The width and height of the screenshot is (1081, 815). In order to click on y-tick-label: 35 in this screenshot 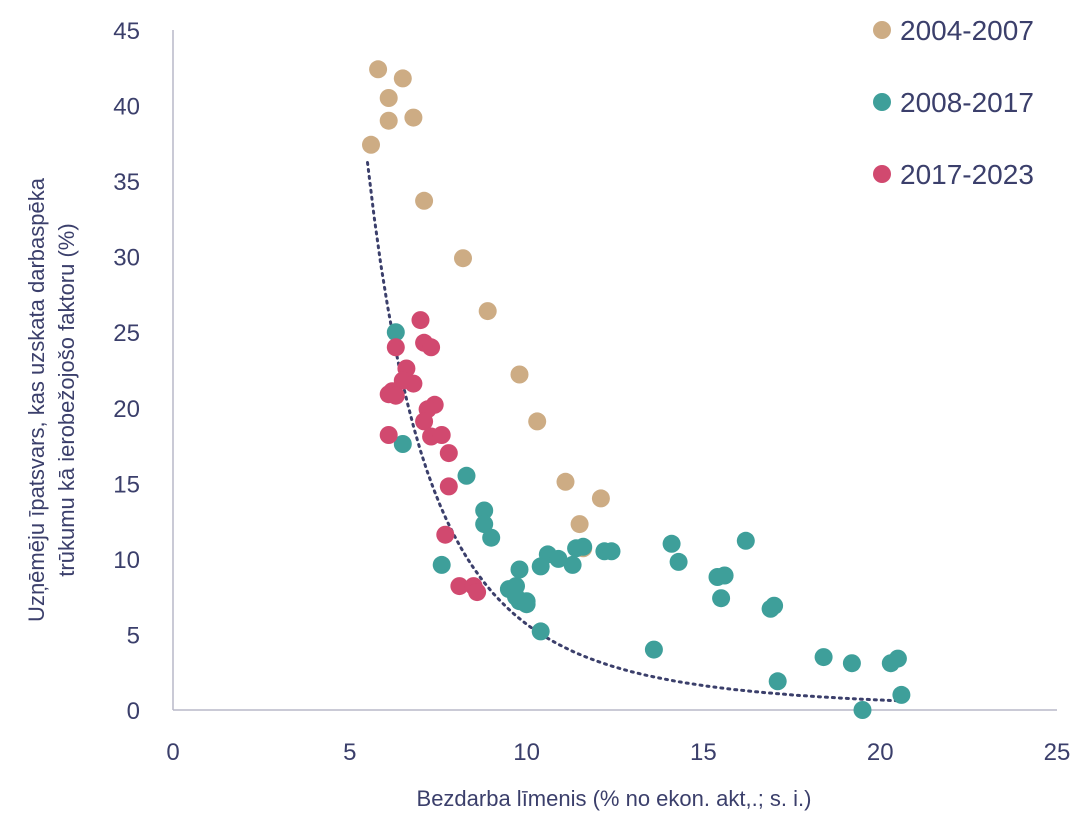, I will do `click(126, 182)`.